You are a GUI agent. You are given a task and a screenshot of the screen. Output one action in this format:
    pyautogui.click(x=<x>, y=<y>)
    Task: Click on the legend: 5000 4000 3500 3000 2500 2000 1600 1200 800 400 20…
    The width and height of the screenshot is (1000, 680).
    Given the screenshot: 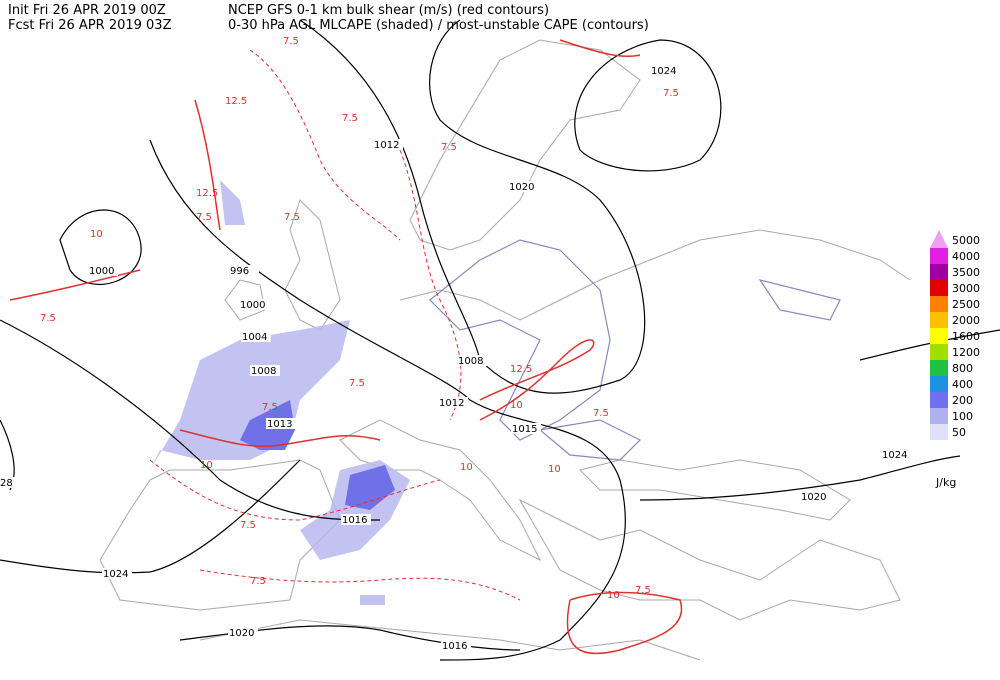 What is the action you would take?
    pyautogui.click(x=955, y=359)
    